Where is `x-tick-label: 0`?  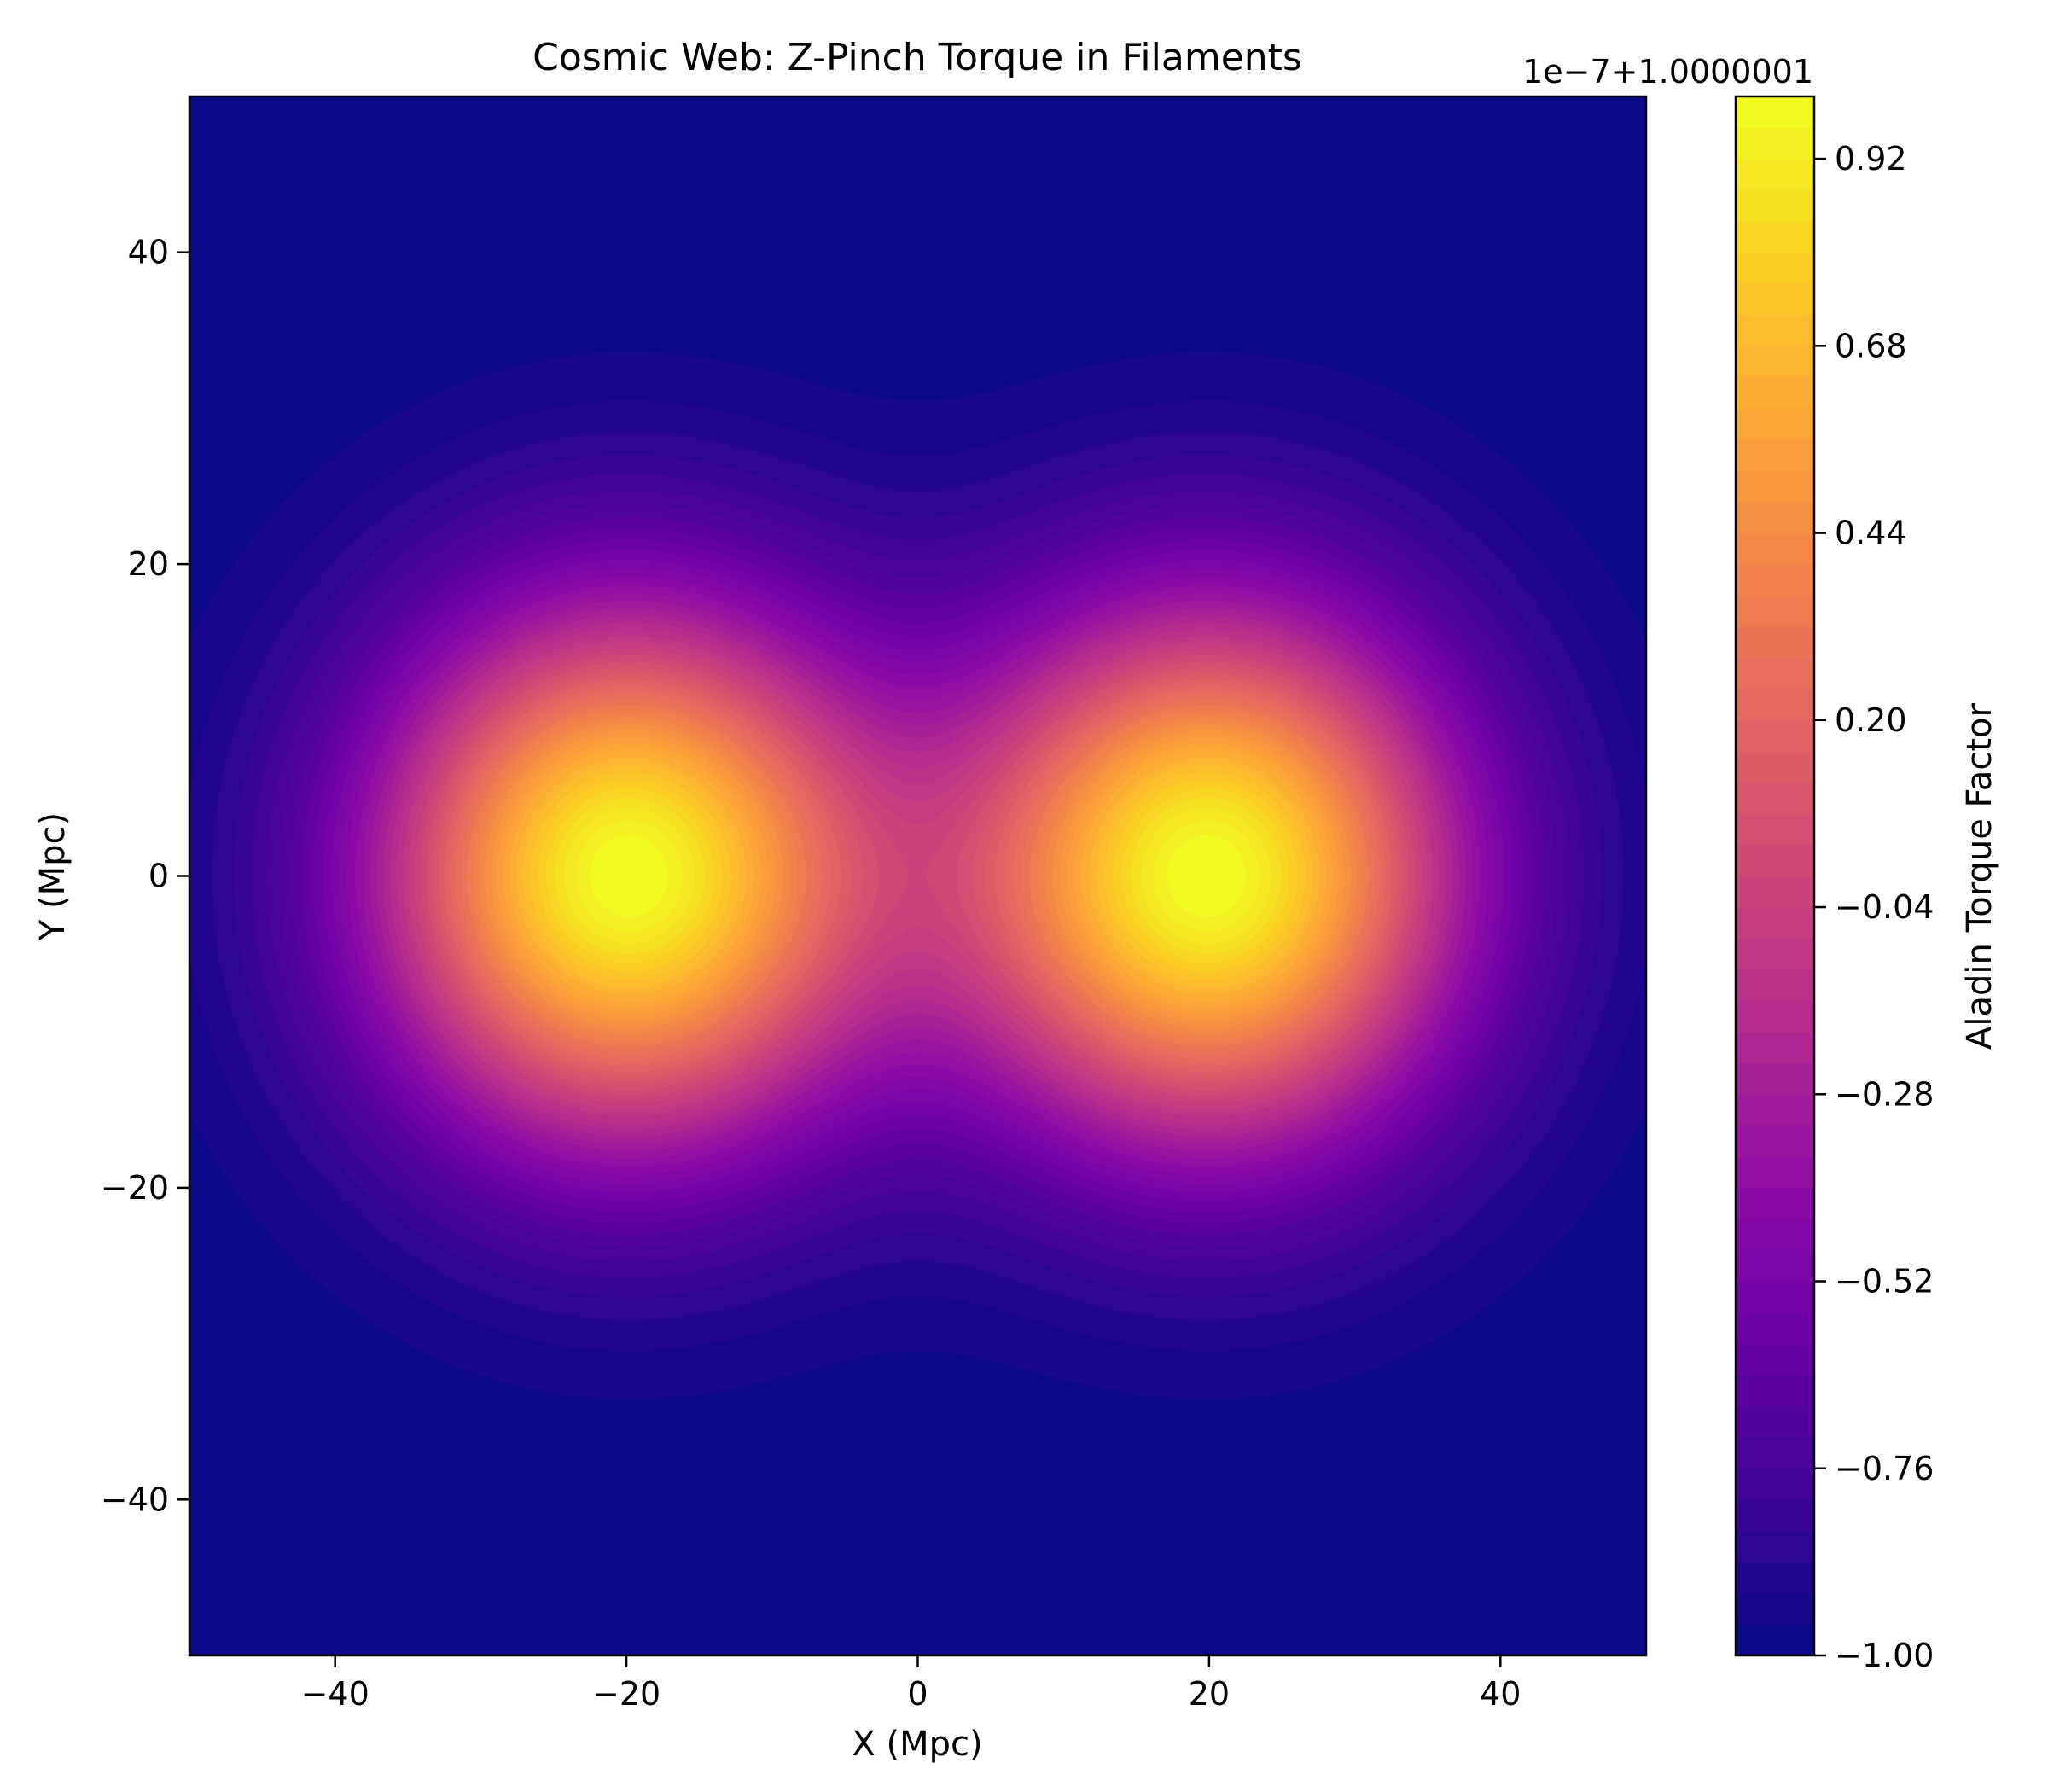
x-tick-label: 0 is located at coordinates (918, 1694).